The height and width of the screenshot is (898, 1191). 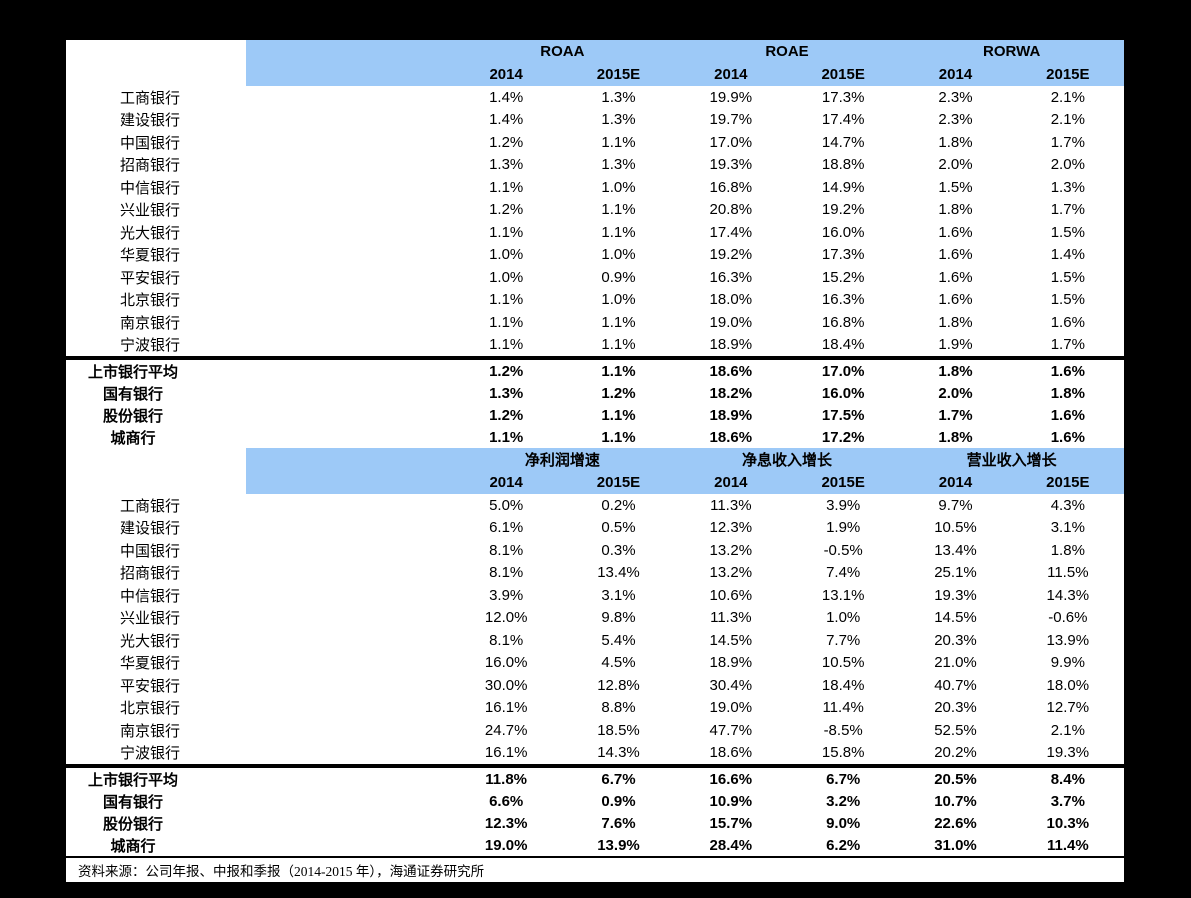 What do you see at coordinates (150, 731) in the screenshot?
I see `bank-label: 南京银行` at bounding box center [150, 731].